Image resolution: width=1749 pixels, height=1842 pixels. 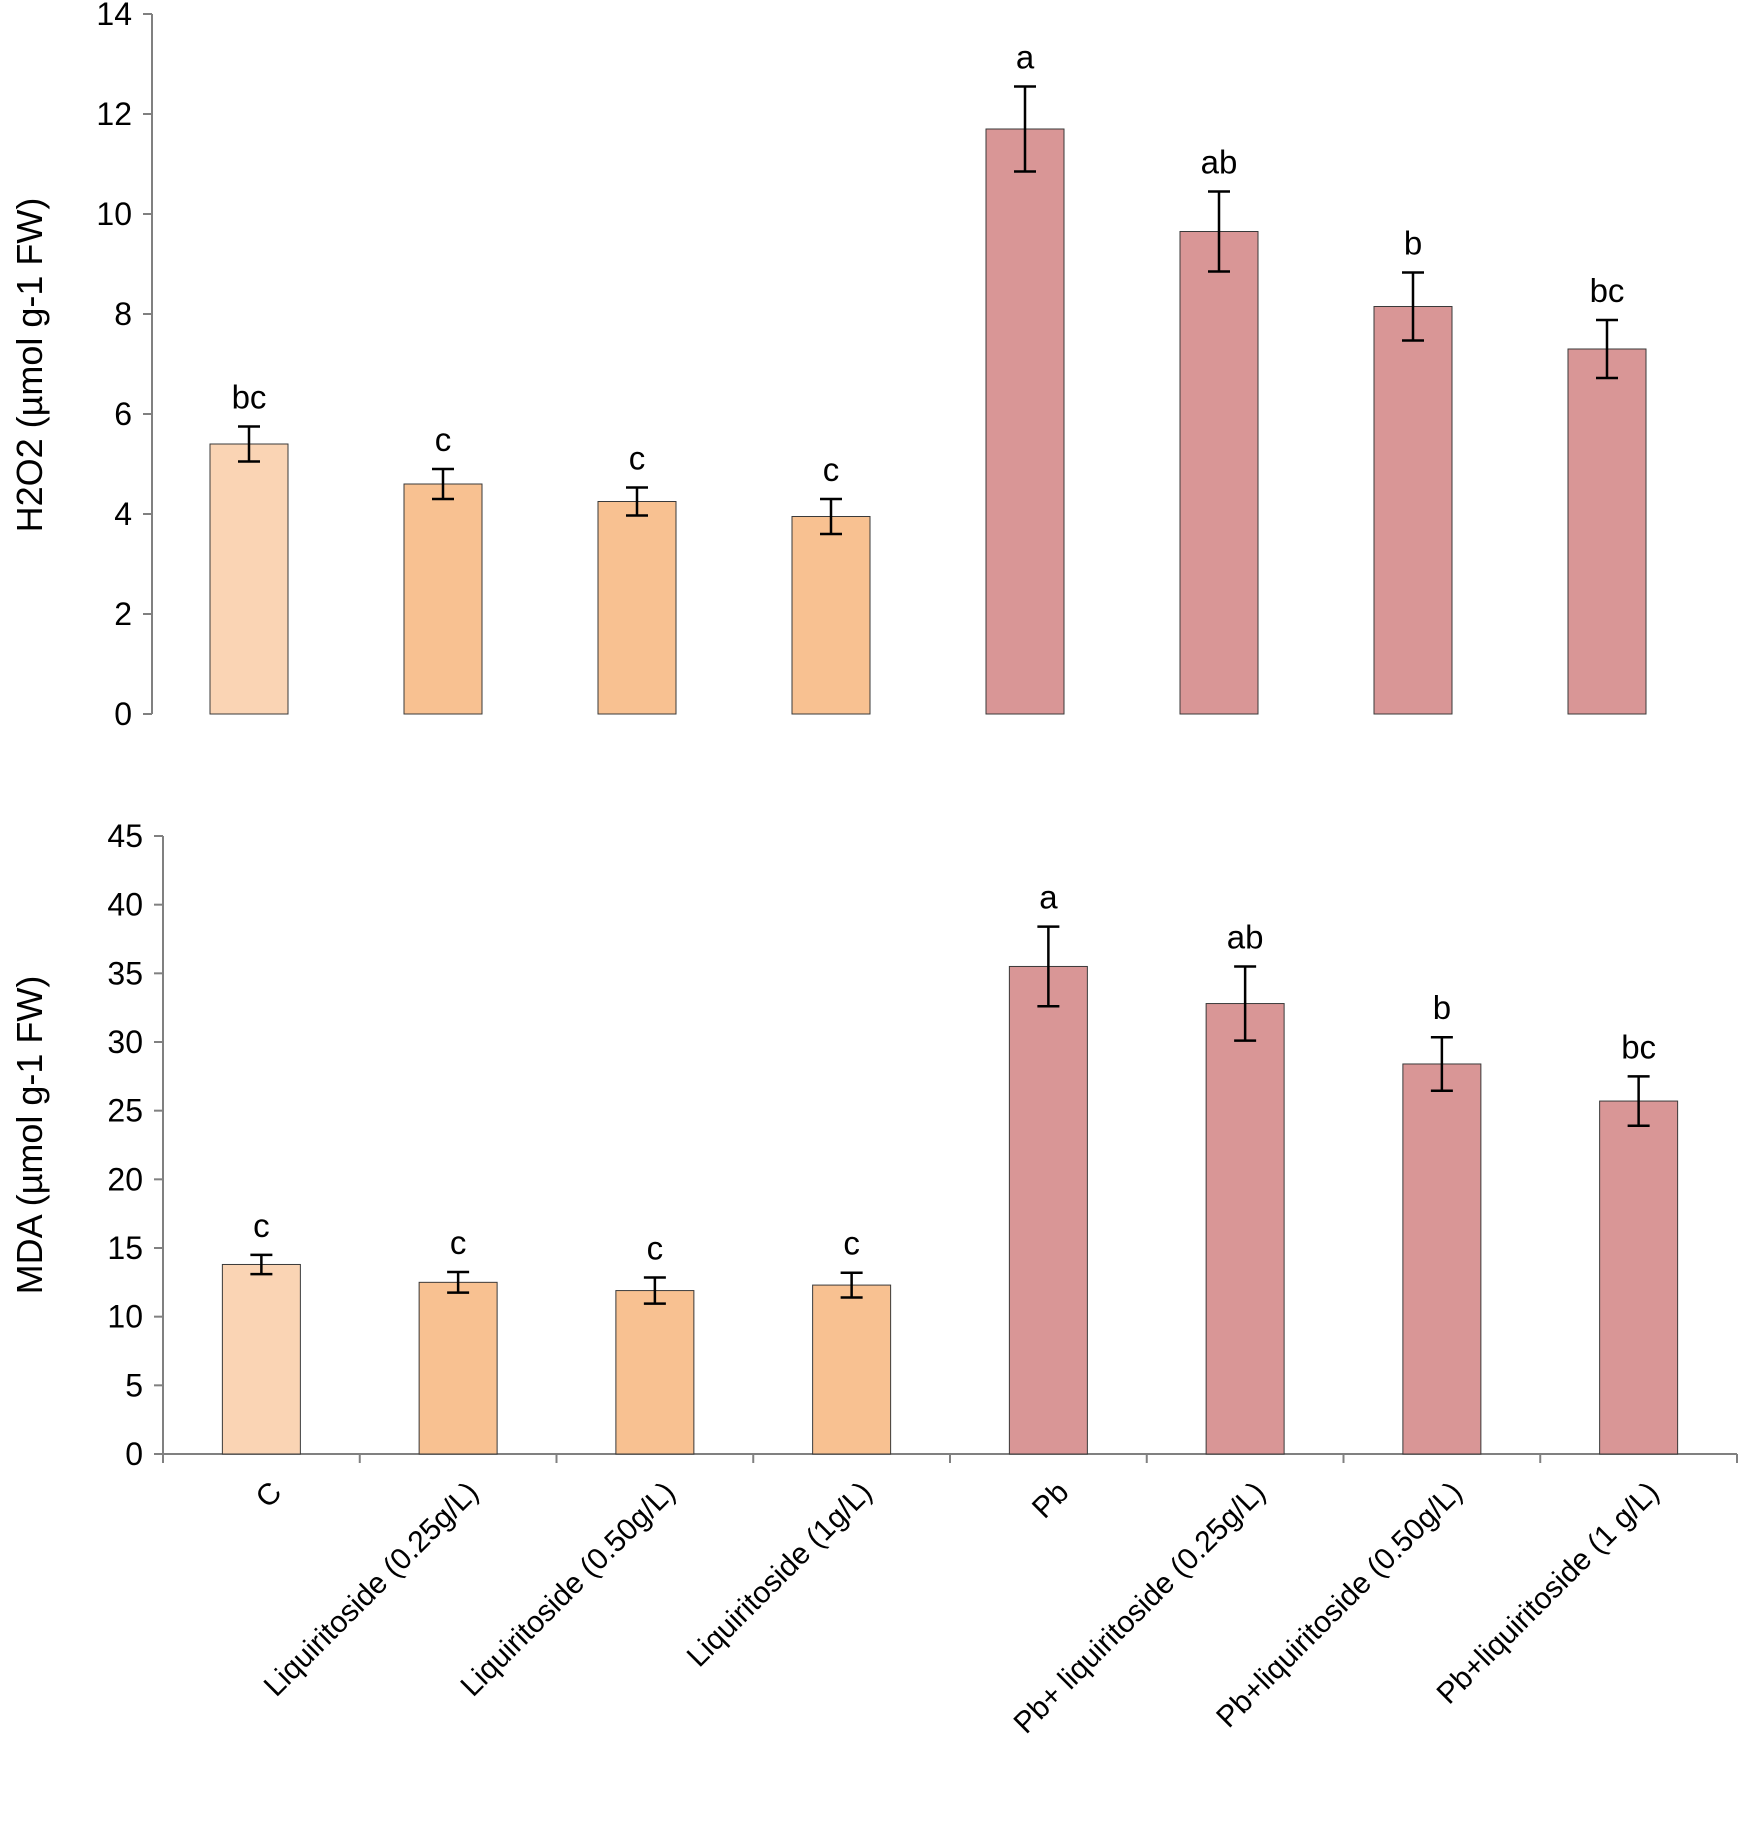 I want to click on y-tick-label: 4, so click(x=123, y=514).